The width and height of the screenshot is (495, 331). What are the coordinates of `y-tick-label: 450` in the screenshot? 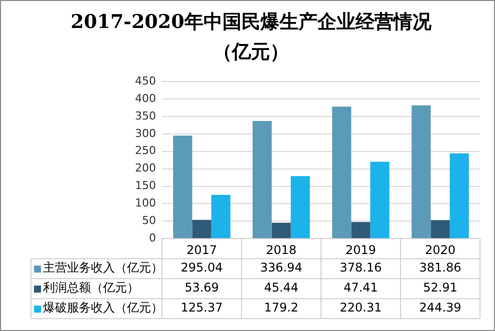 It's located at (145, 81).